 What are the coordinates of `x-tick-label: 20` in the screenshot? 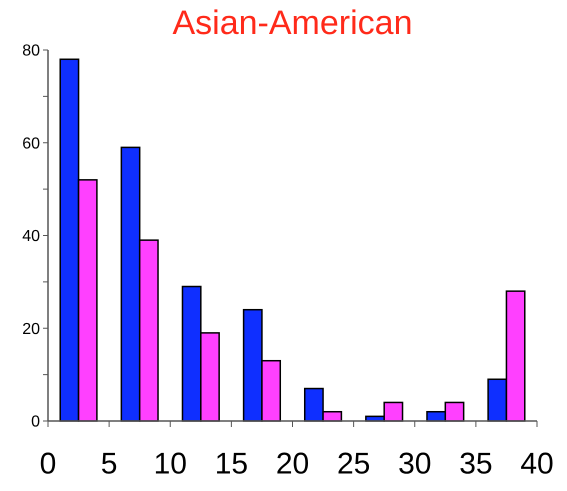 It's located at (293, 464).